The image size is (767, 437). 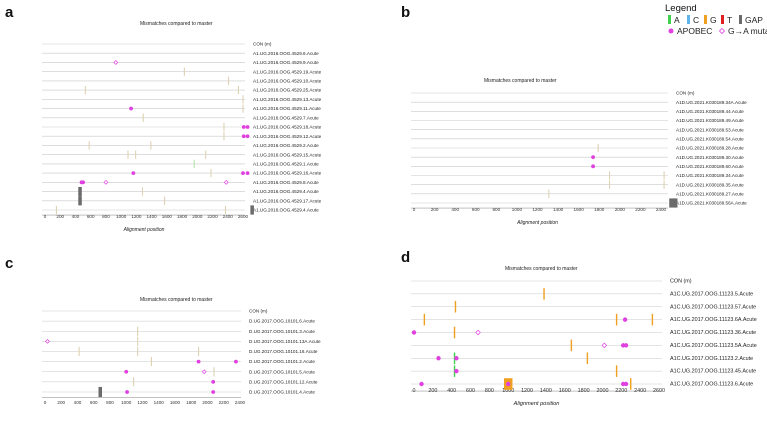 I want to click on legend-label-t: T, so click(x=729, y=20).